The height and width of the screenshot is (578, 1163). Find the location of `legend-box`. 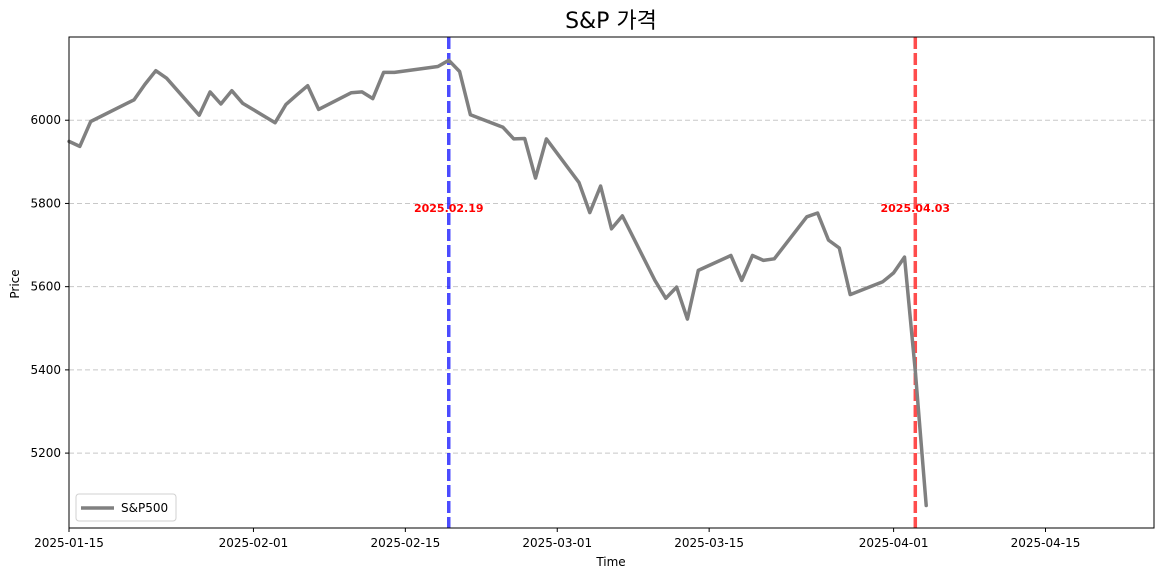

legend-box is located at coordinates (126, 507).